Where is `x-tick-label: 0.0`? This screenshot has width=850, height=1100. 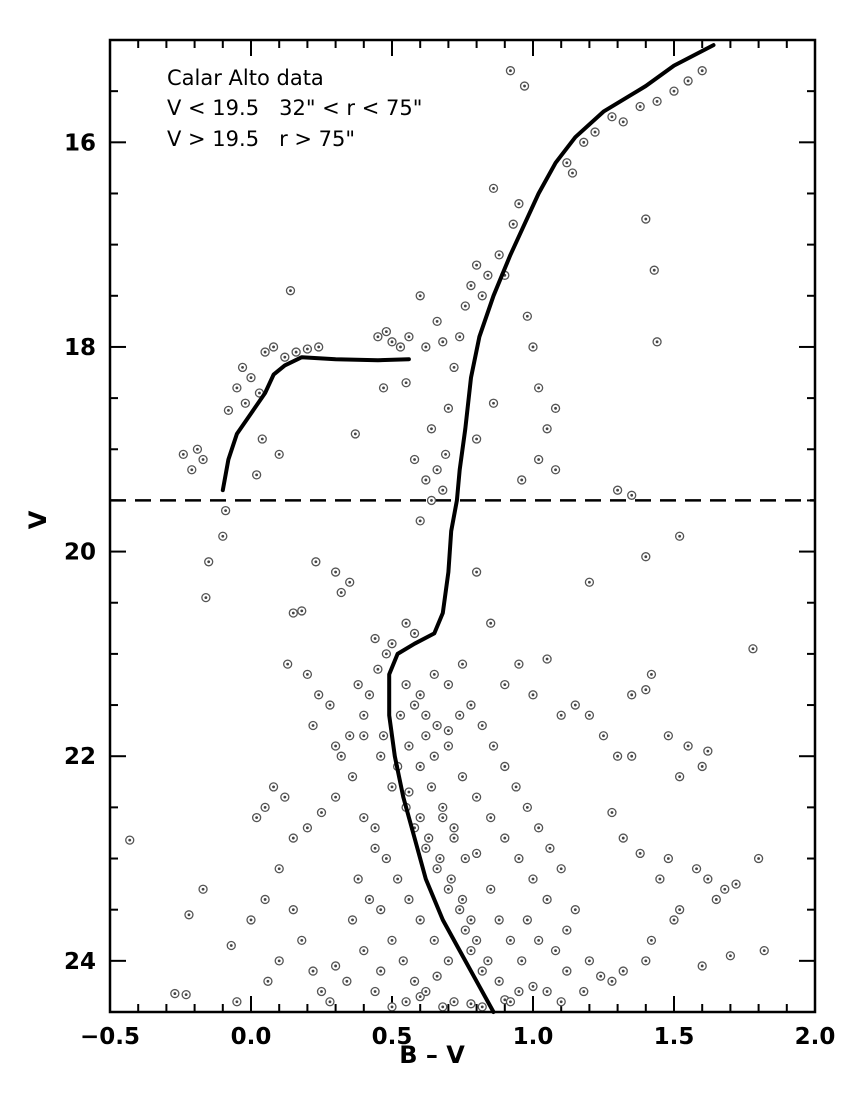
x-tick-label: 0.0 is located at coordinates (251, 1037).